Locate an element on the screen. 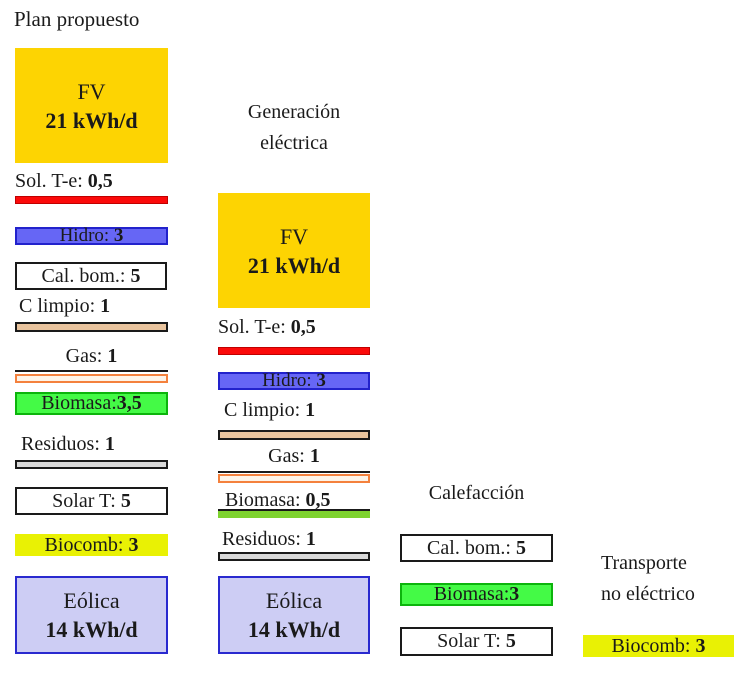  solar-t-block-heating: Solar T: 5 is located at coordinates (476, 641).